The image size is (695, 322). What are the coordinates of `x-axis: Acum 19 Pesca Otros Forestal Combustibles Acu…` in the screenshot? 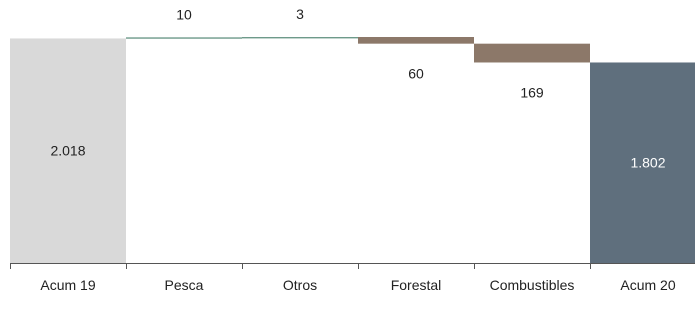 It's located at (352, 278).